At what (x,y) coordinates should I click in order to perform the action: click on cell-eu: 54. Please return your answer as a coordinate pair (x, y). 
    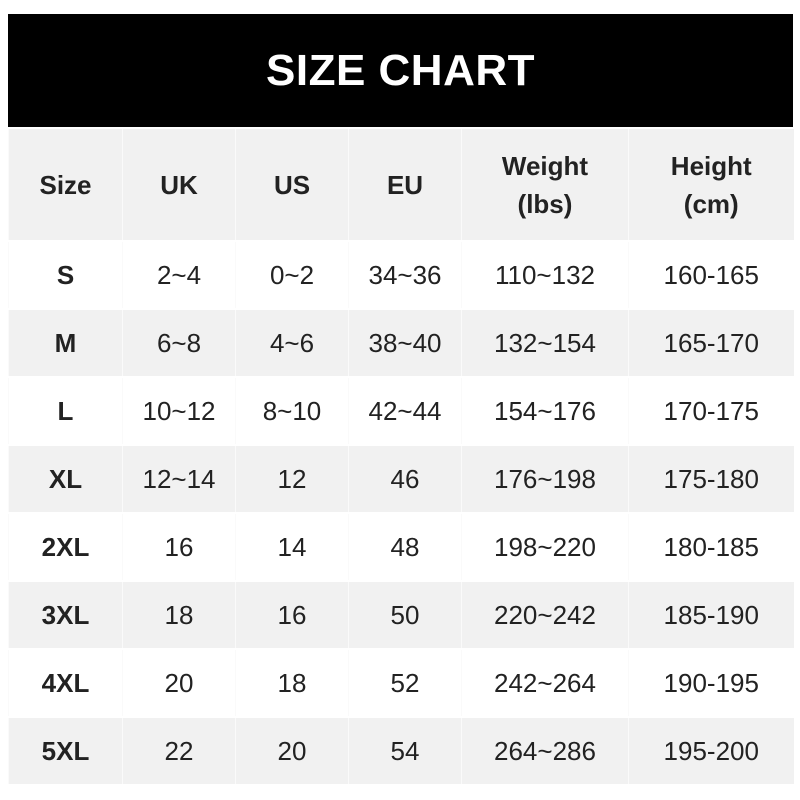
    Looking at the image, I should click on (405, 750).